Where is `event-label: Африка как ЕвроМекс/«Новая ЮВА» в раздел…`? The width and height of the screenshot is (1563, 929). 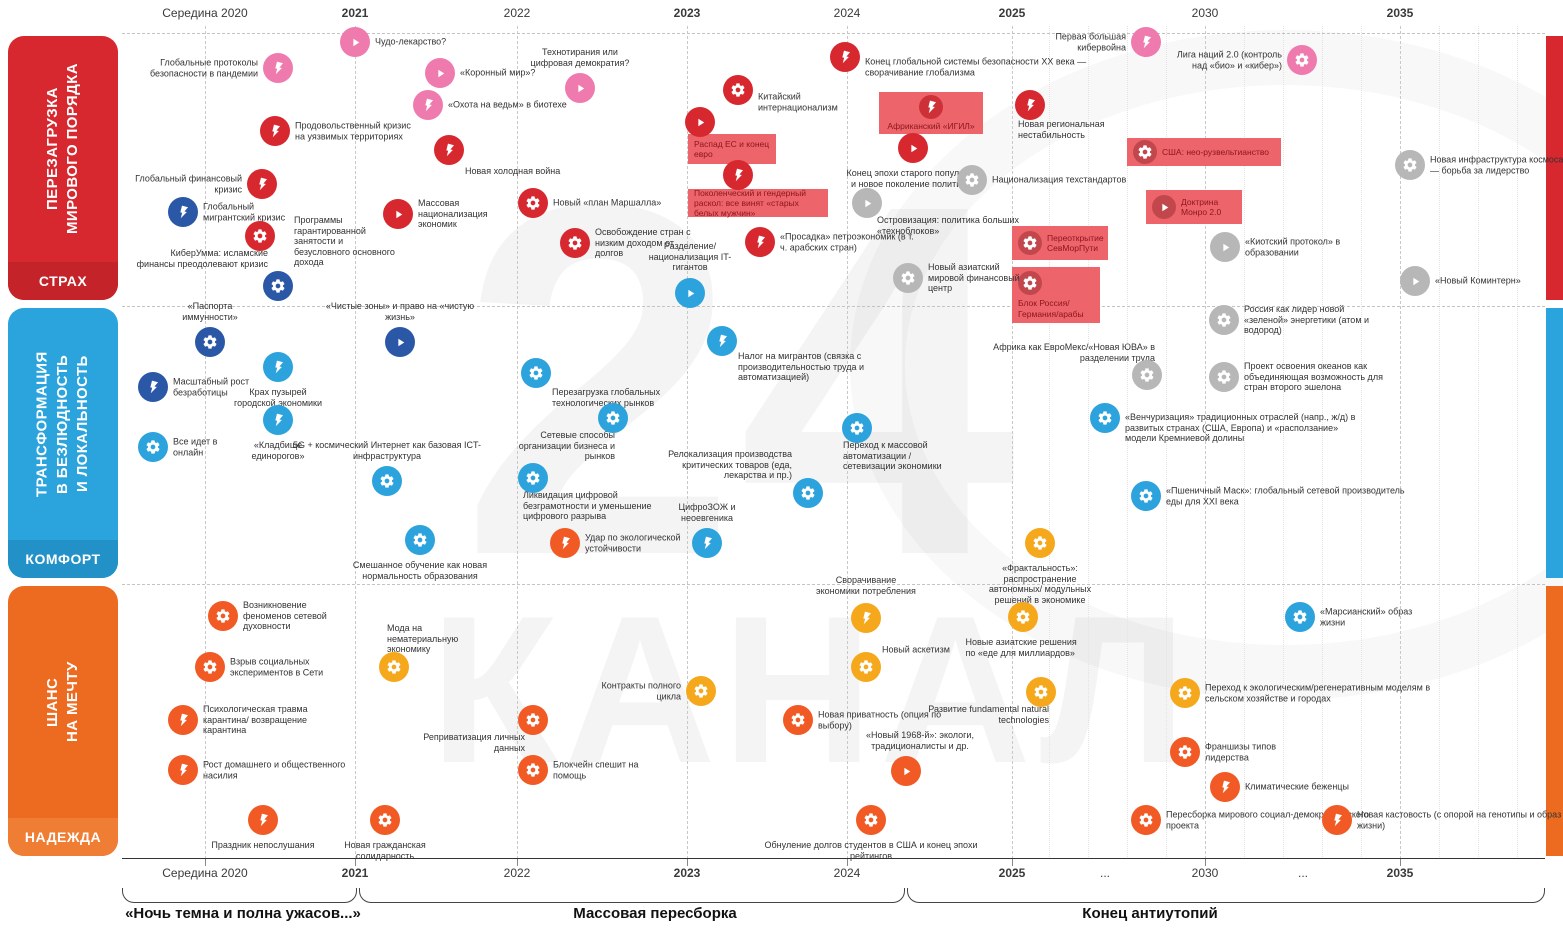
event-label: Африка как ЕвроМекс/«Новая ЮВА» в раздел… is located at coordinates (1074, 352).